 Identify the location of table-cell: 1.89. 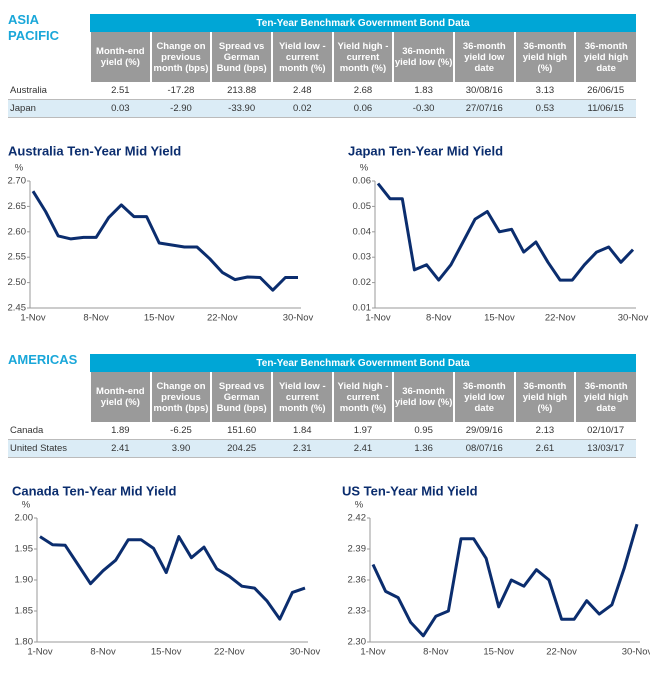
(120, 431).